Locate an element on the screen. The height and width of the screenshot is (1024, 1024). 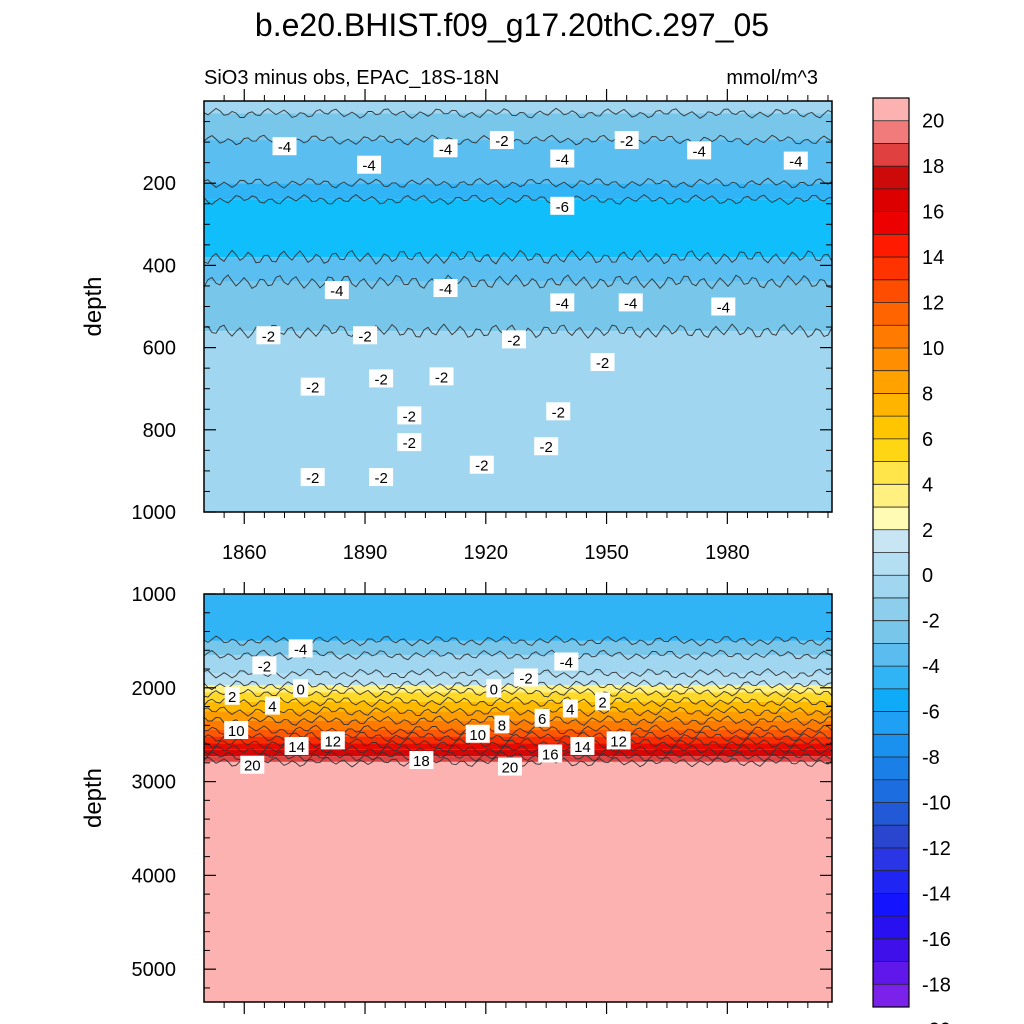
contour-label: 10 is located at coordinates (477, 734).